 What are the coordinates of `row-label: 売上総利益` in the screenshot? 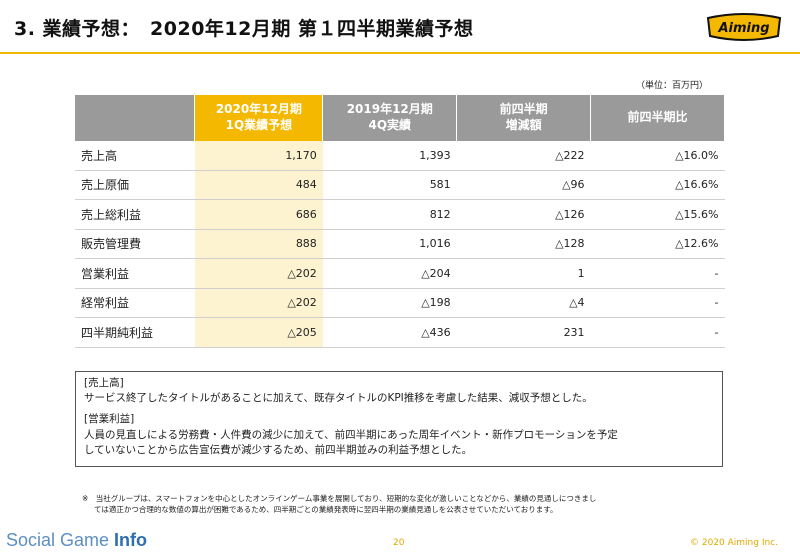 It's located at (135, 214).